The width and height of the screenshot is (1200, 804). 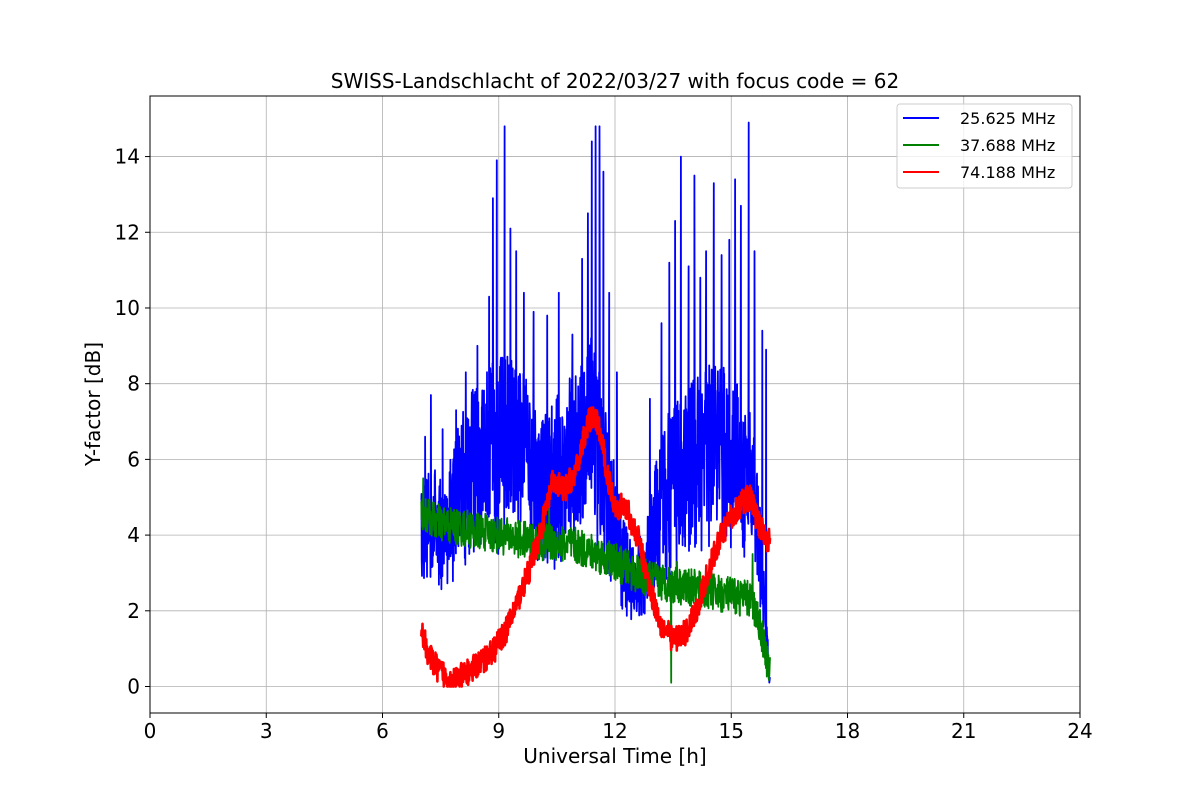 What do you see at coordinates (133, 384) in the screenshot?
I see `y-tick-label: 8` at bounding box center [133, 384].